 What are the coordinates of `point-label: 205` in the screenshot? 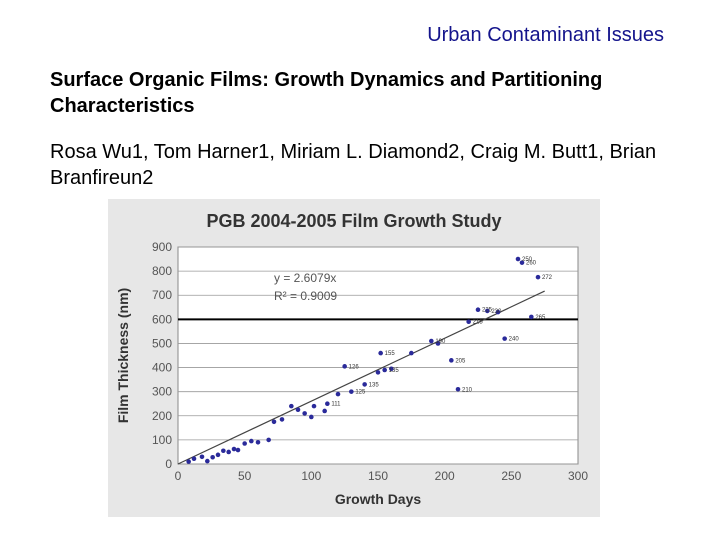 It's located at (460, 361).